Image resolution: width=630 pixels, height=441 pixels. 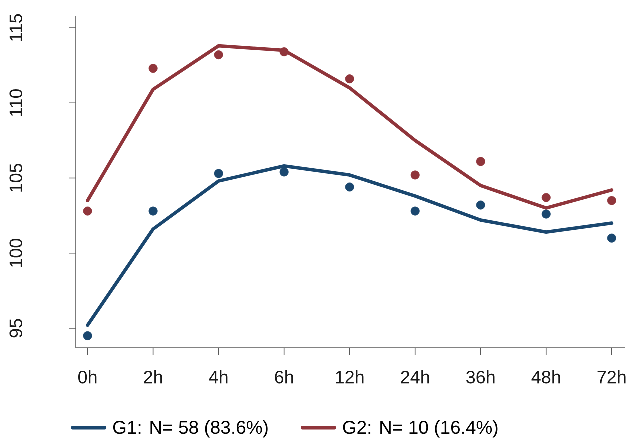 I want to click on x-tick-label: 12h, so click(x=350, y=377).